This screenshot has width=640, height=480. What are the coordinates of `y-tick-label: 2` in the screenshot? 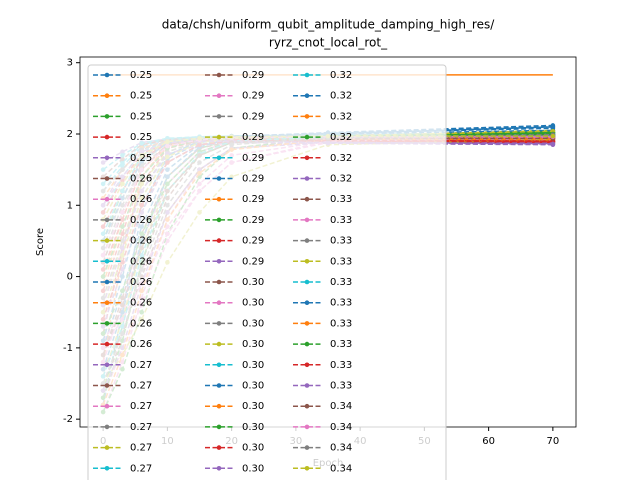 It's located at (70, 134).